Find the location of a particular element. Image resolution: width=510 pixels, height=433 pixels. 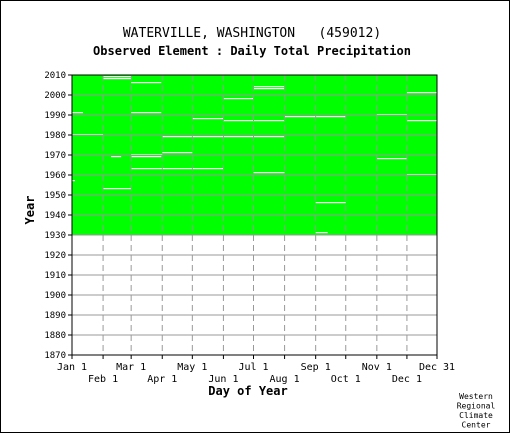

x-tick-label: Mar 1 is located at coordinates (131, 367).